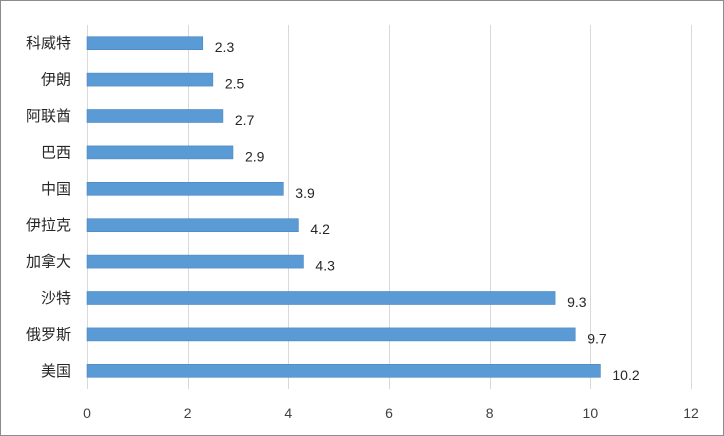 Image resolution: width=724 pixels, height=436 pixels. What do you see at coordinates (48, 43) in the screenshot?
I see `category-label: 科威特` at bounding box center [48, 43].